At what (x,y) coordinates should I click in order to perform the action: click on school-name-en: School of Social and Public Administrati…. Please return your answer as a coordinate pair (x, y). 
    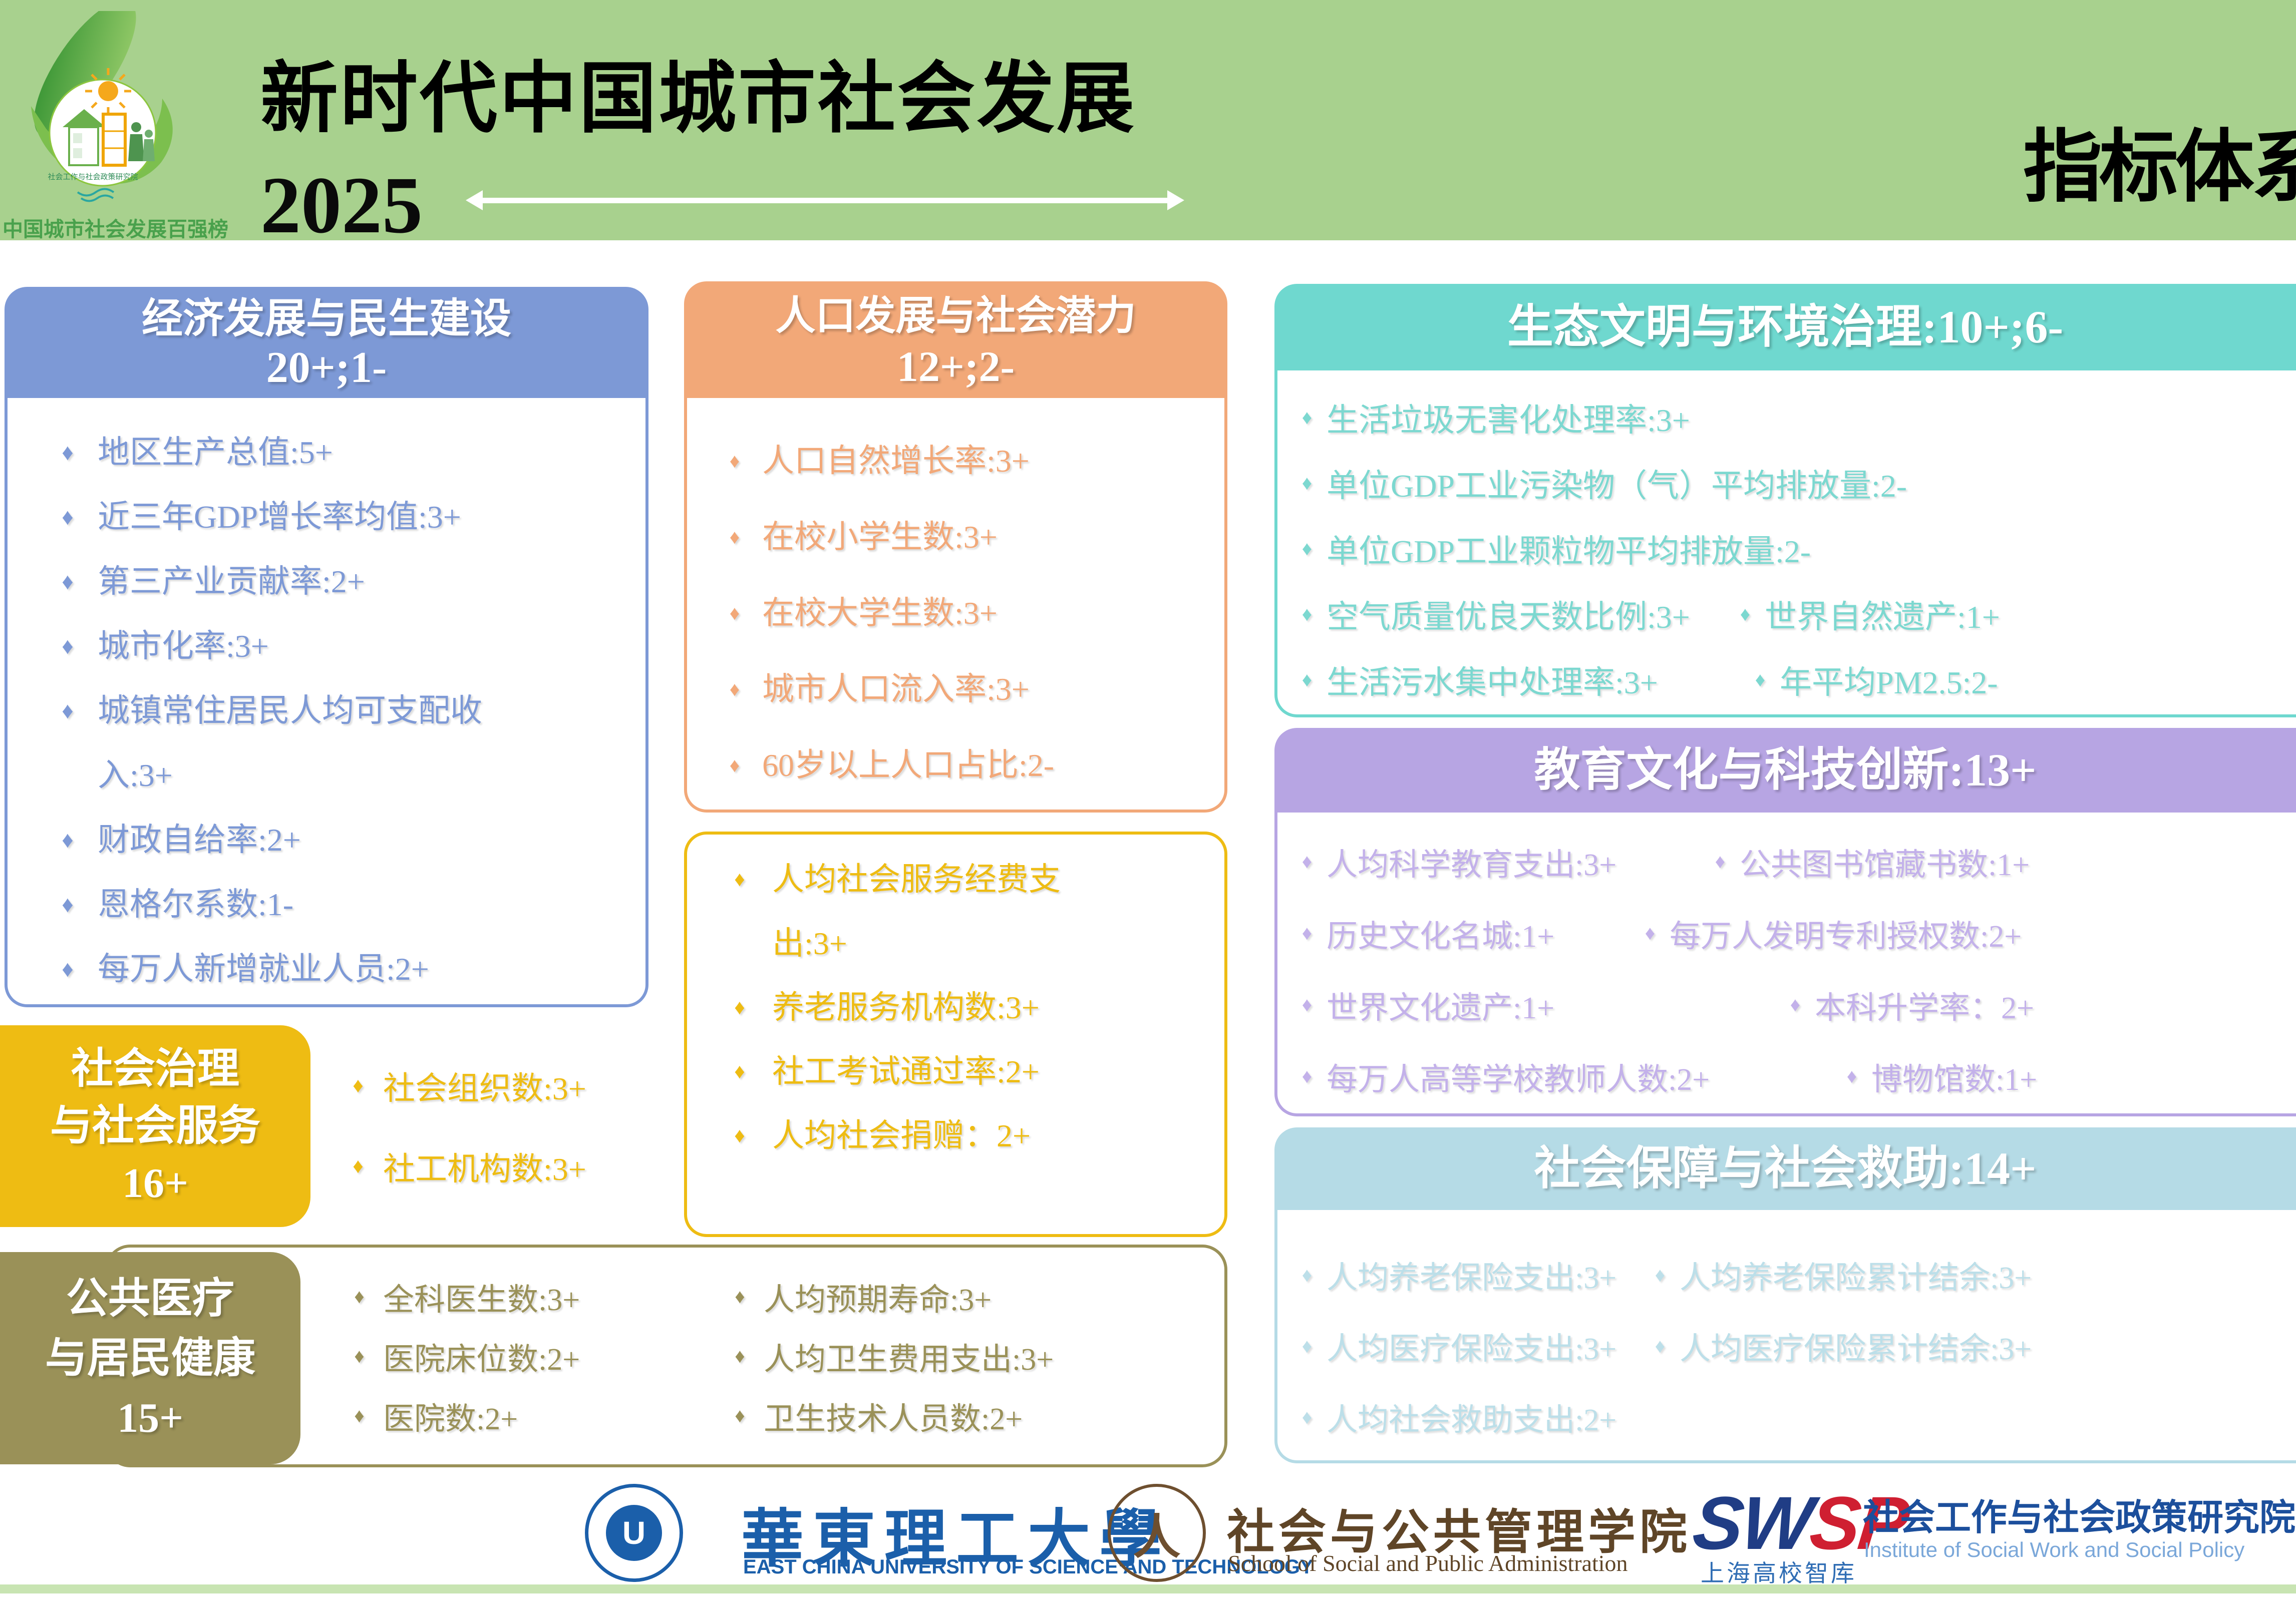
    Looking at the image, I should click on (1428, 1563).